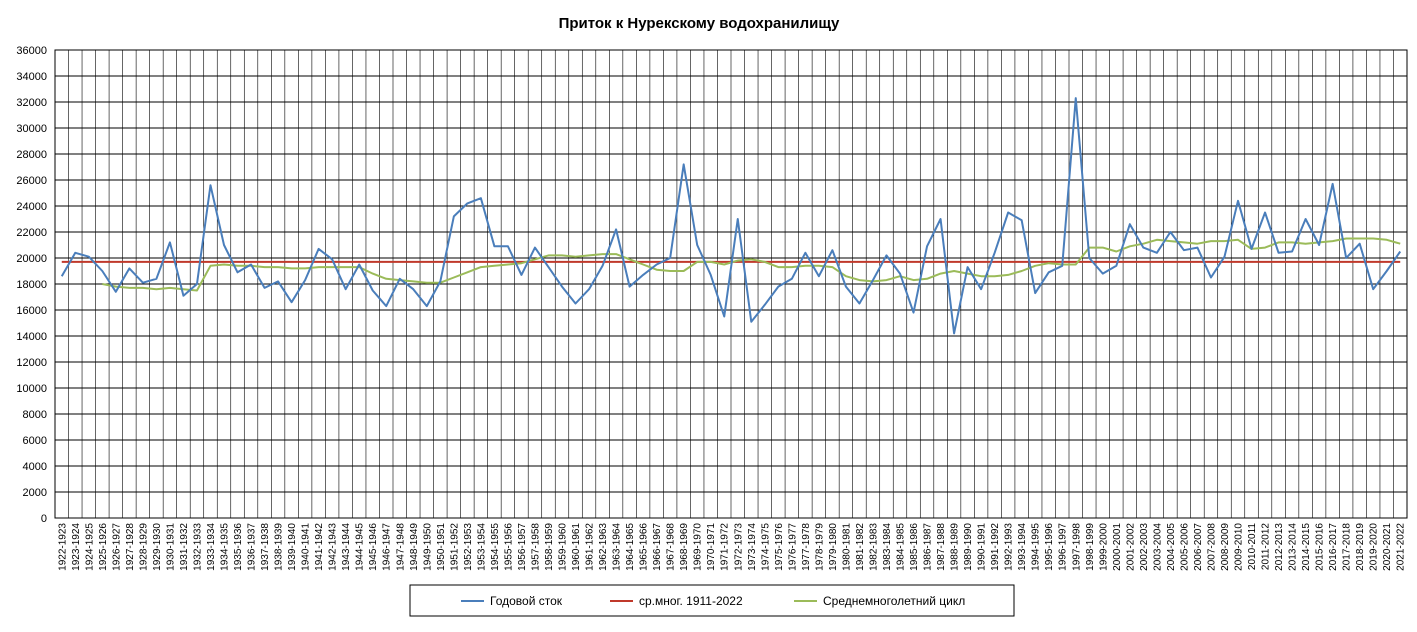 This screenshot has width=1417, height=632. I want to click on y-tick-label: 16000, so click(31, 311).